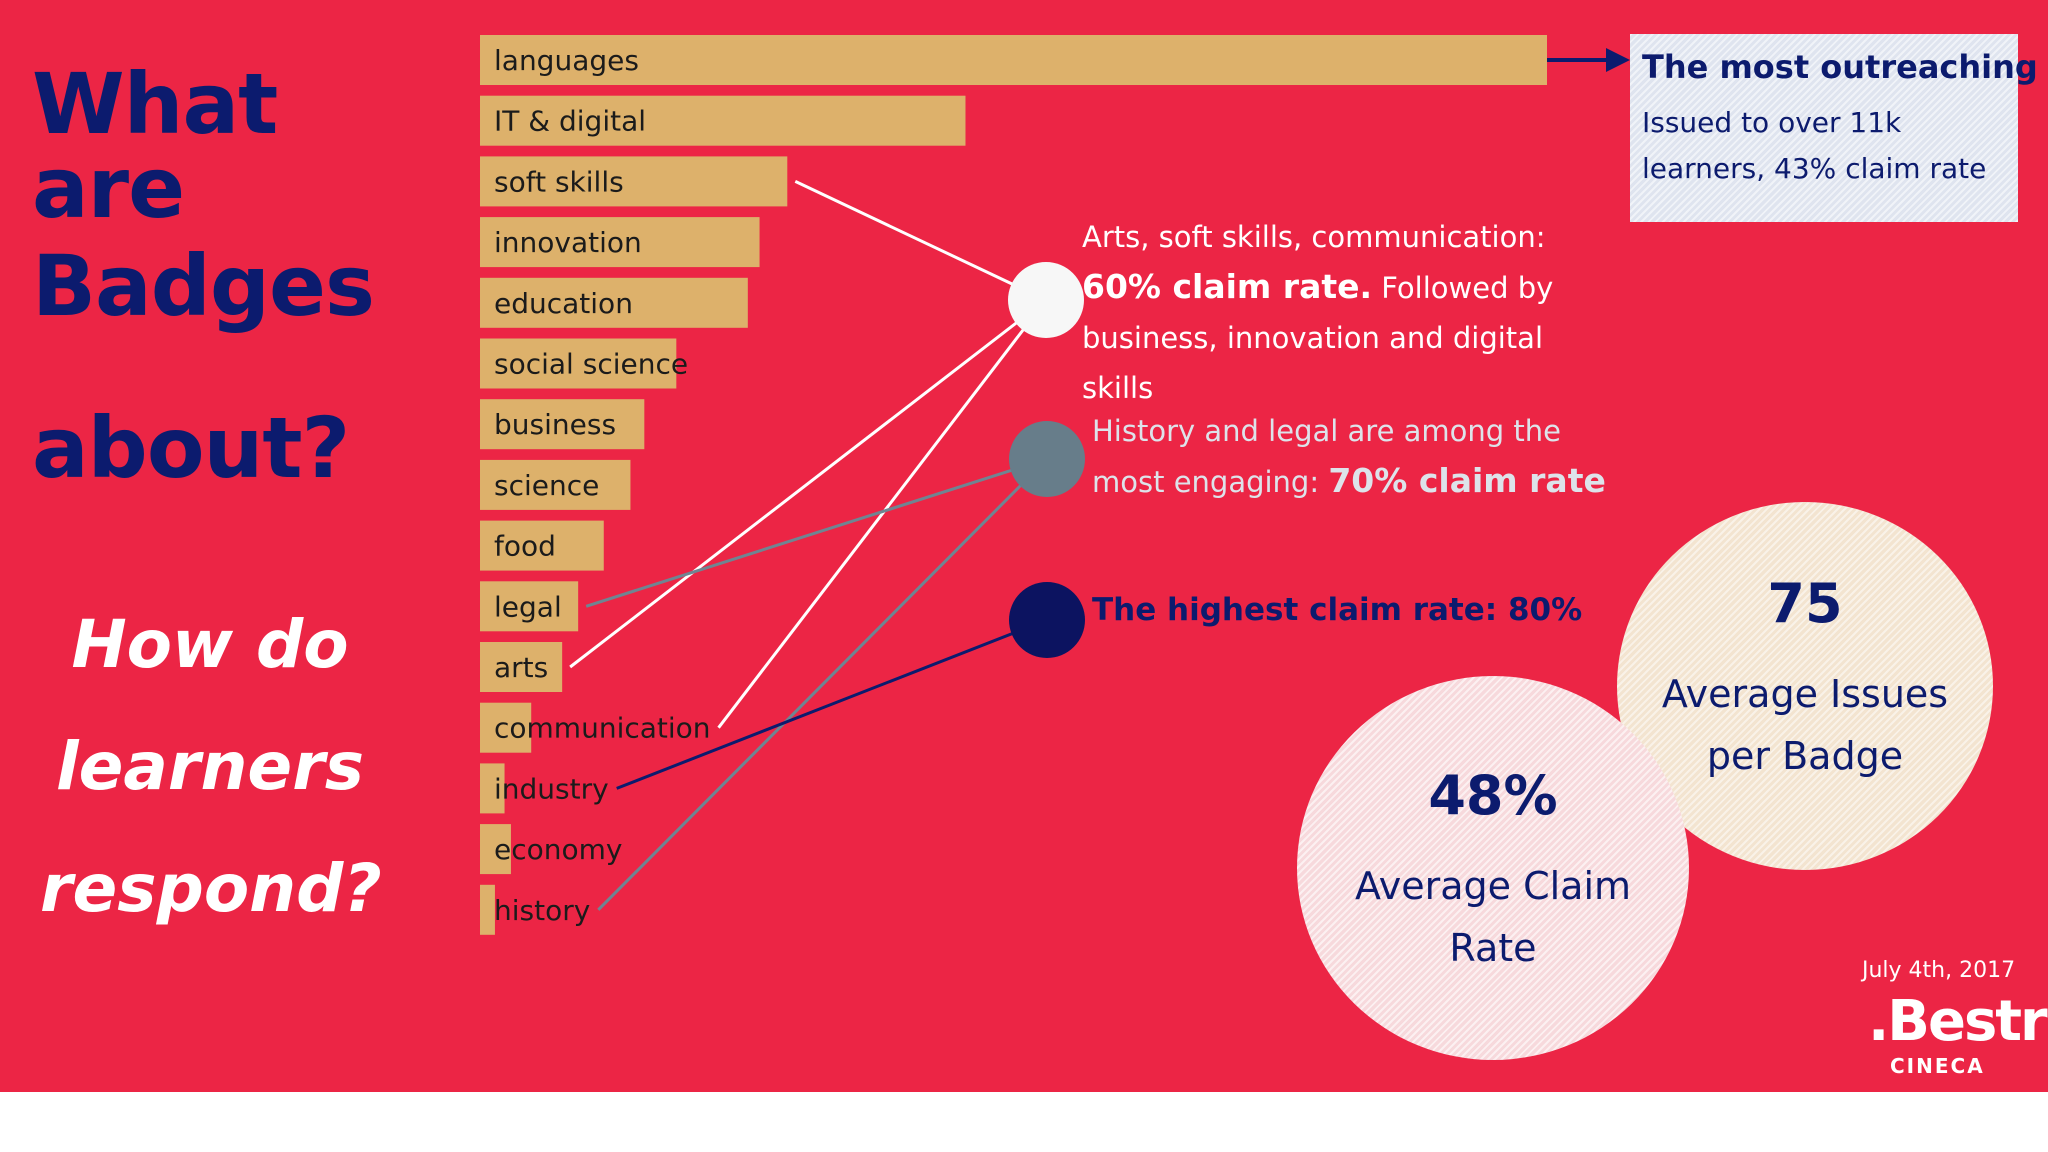  Describe the element at coordinates (203, 286) in the screenshot. I see `title-line-2: Badges` at that location.